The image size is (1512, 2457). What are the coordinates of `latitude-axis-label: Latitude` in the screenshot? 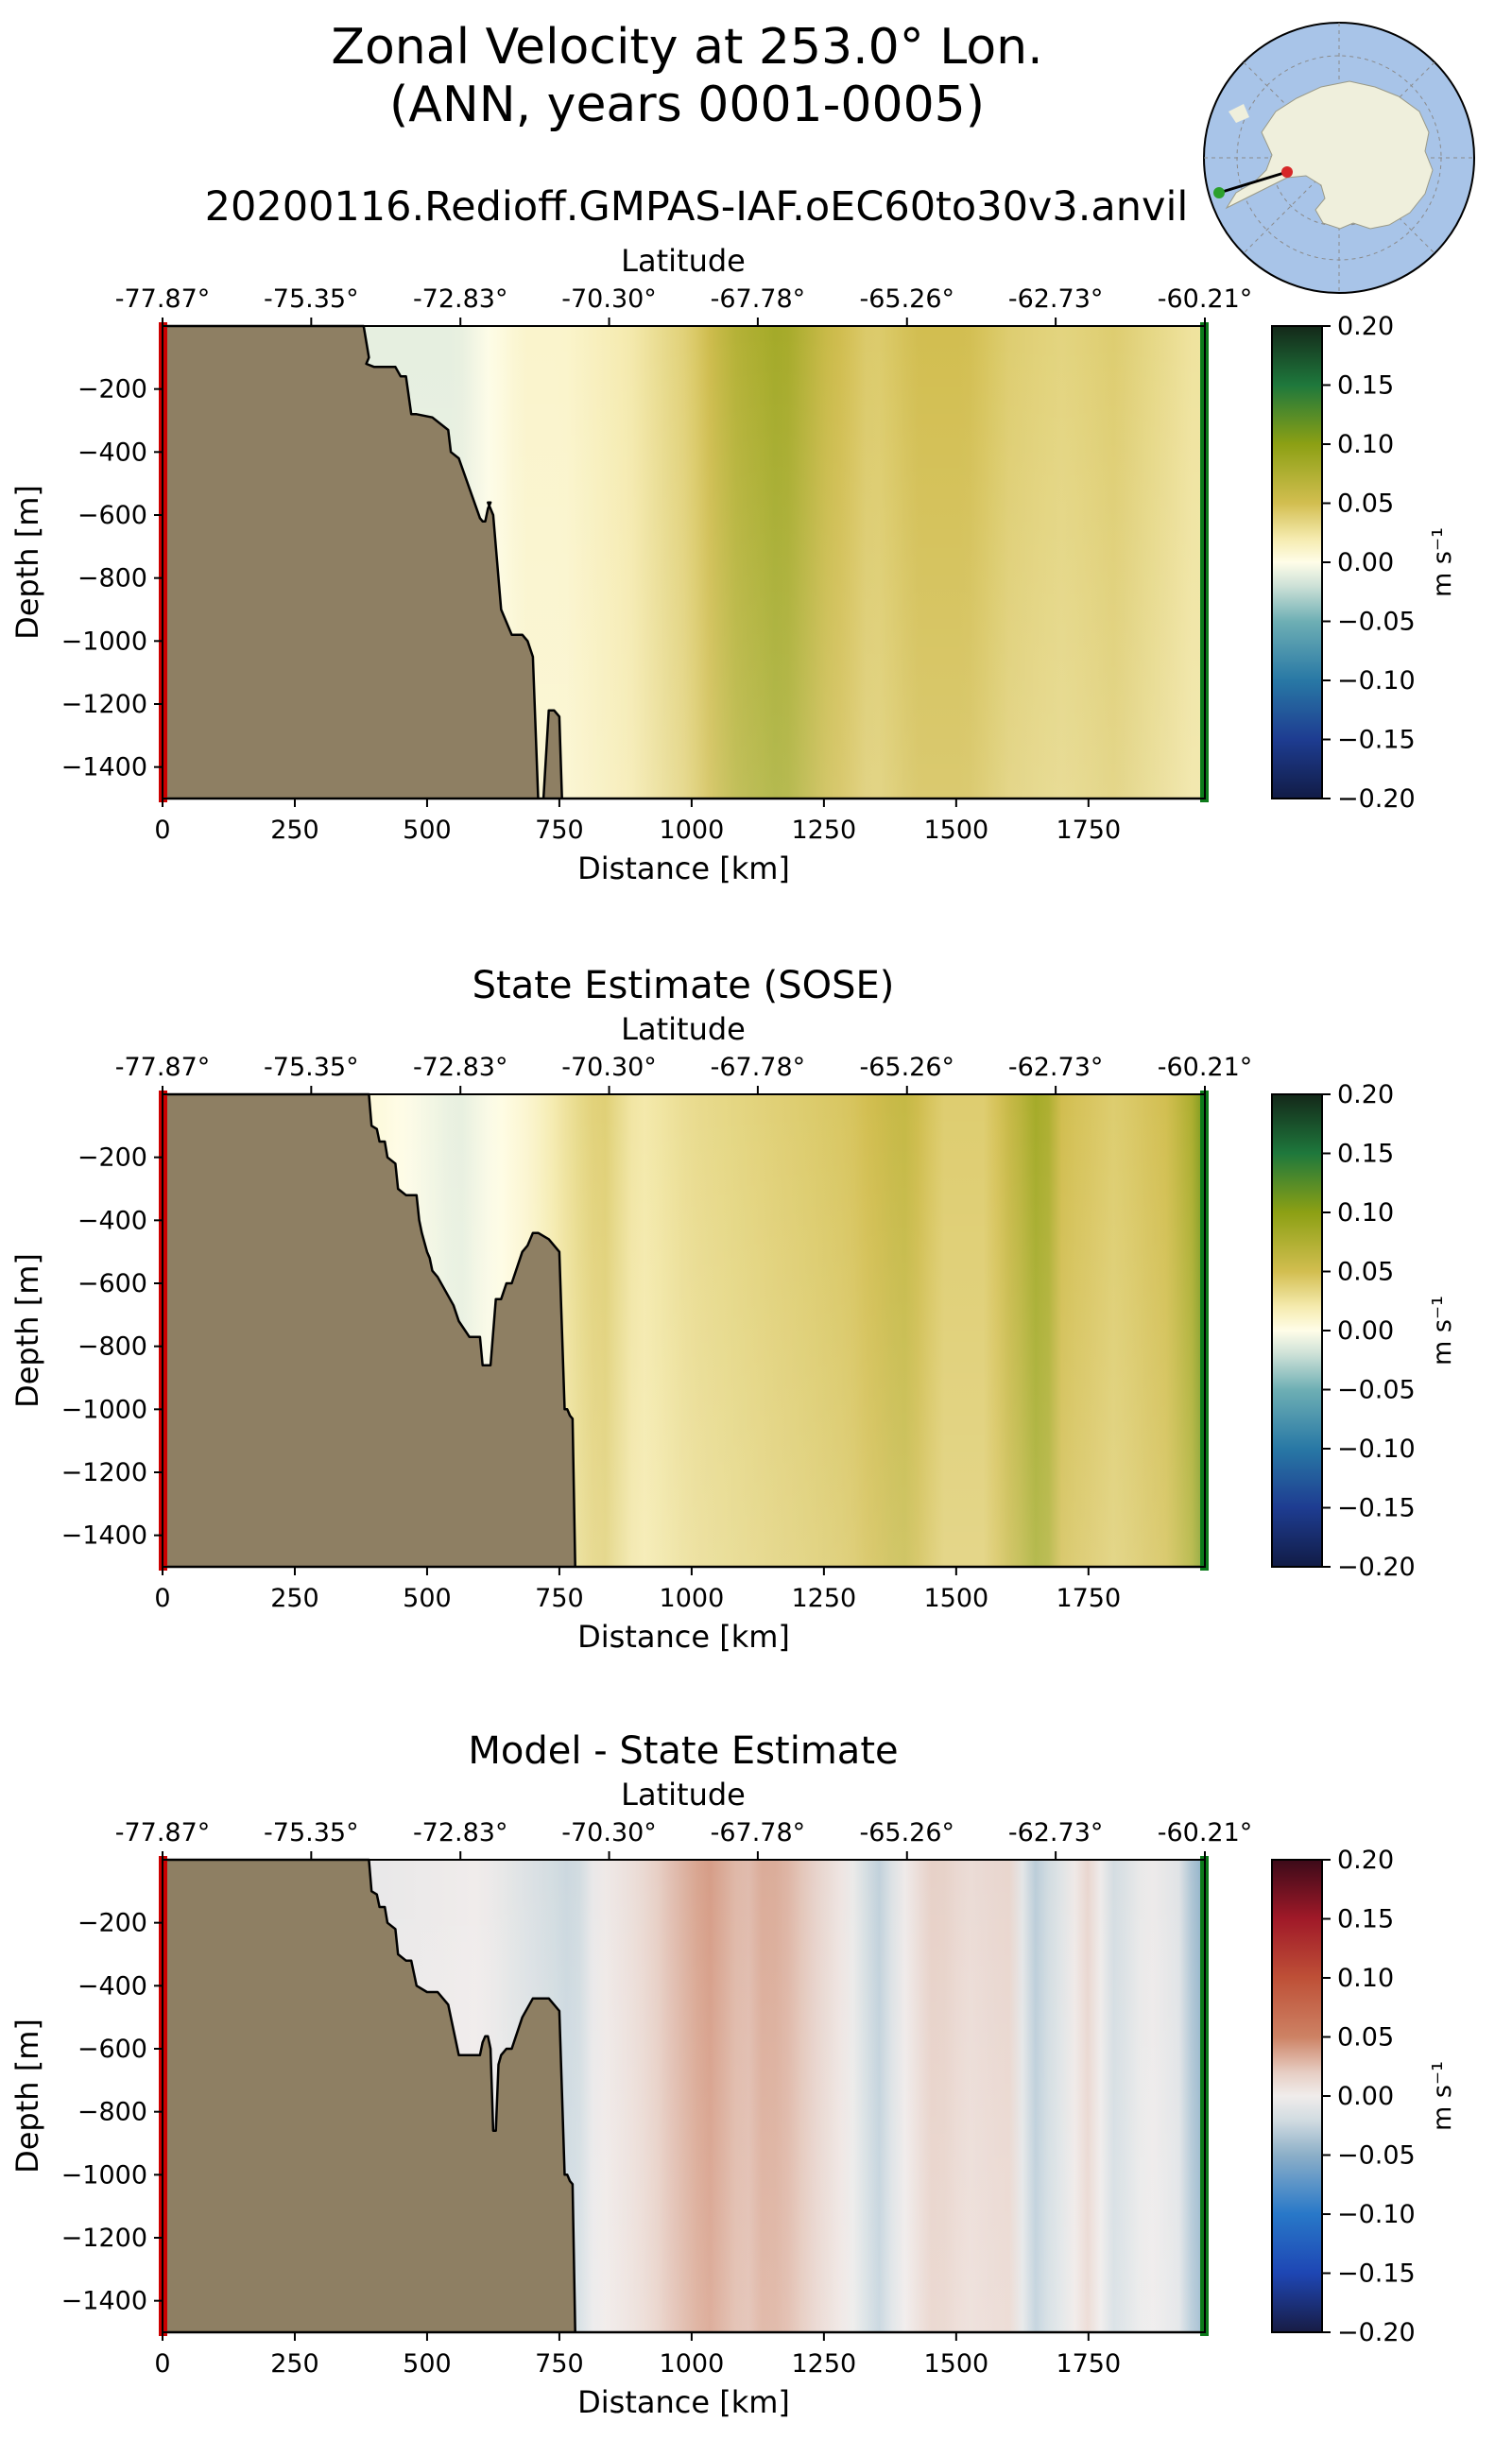 It's located at (683, 261).